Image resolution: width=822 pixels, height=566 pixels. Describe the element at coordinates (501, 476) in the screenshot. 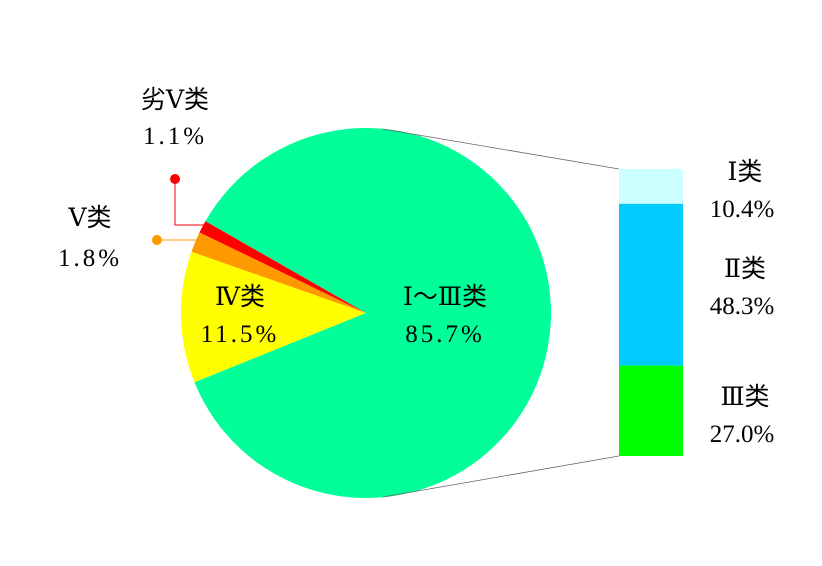

I see `connector-line-bottom` at that location.